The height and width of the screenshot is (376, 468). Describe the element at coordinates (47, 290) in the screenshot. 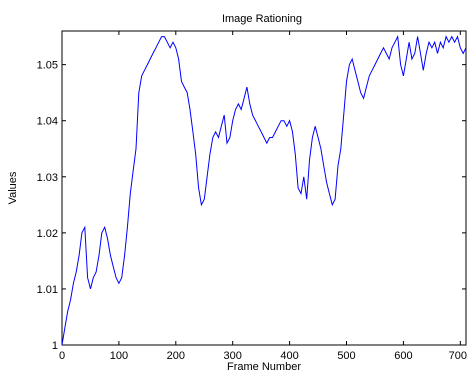

I see `y-tick-label: 1.01` at that location.